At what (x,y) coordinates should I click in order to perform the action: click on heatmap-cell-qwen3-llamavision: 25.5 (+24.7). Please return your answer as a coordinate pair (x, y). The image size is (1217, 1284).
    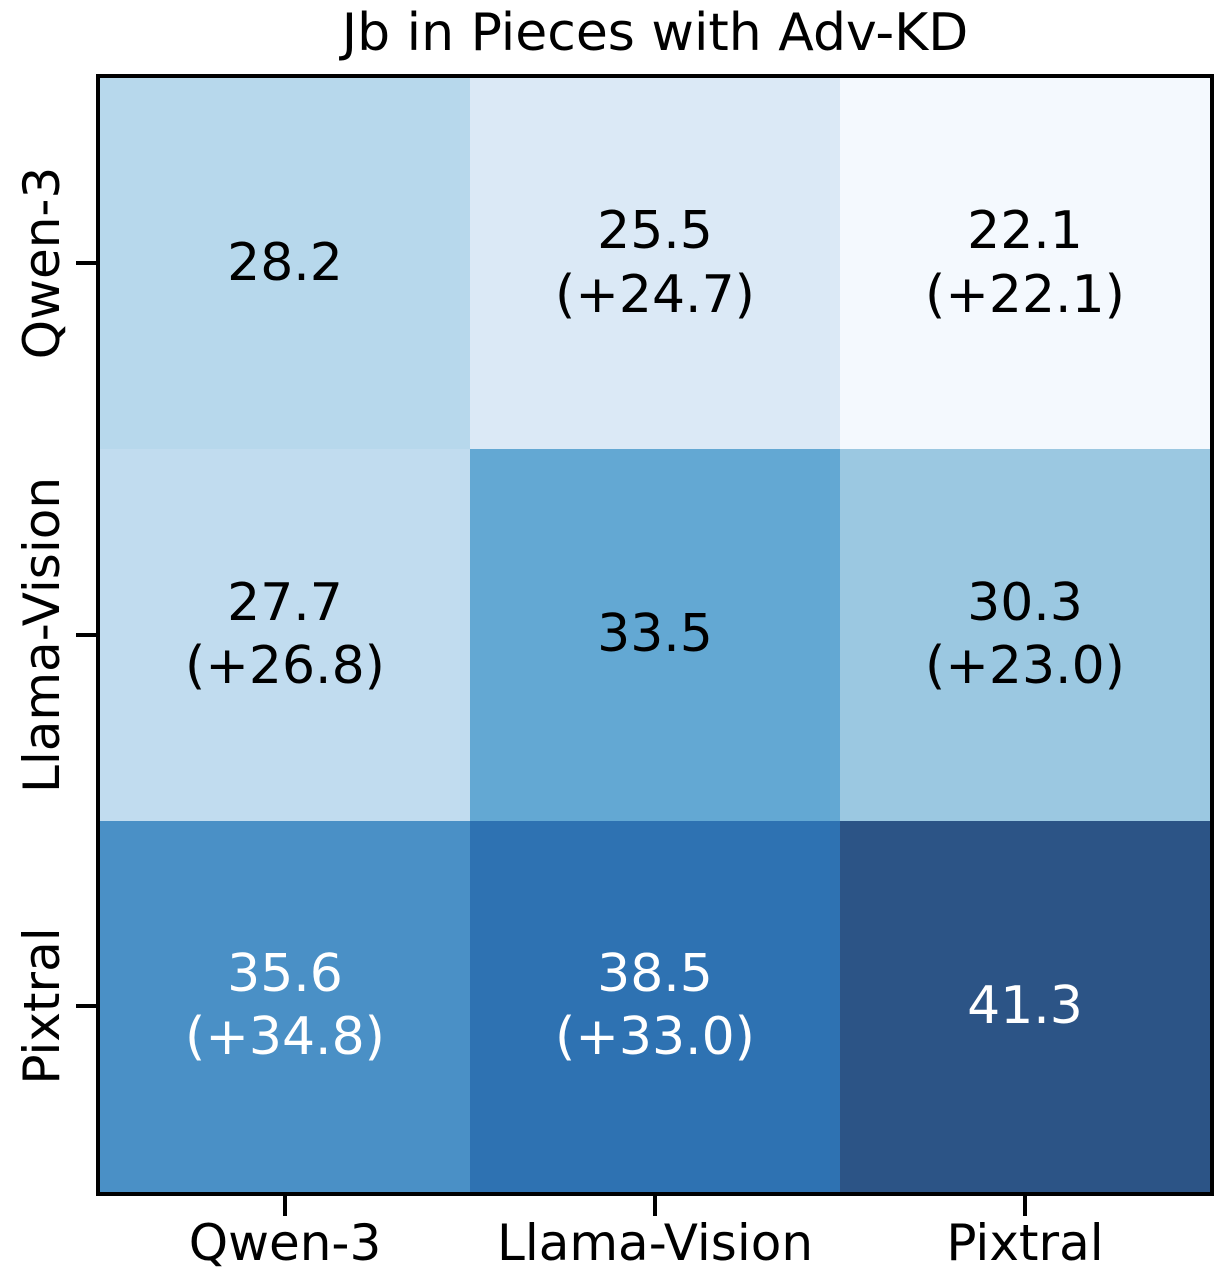
    Looking at the image, I should click on (655, 264).